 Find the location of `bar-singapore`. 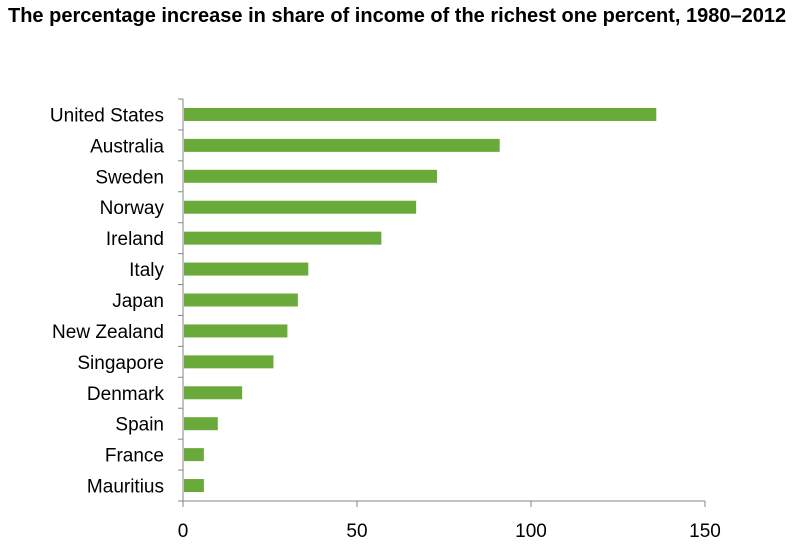

bar-singapore is located at coordinates (229, 362).